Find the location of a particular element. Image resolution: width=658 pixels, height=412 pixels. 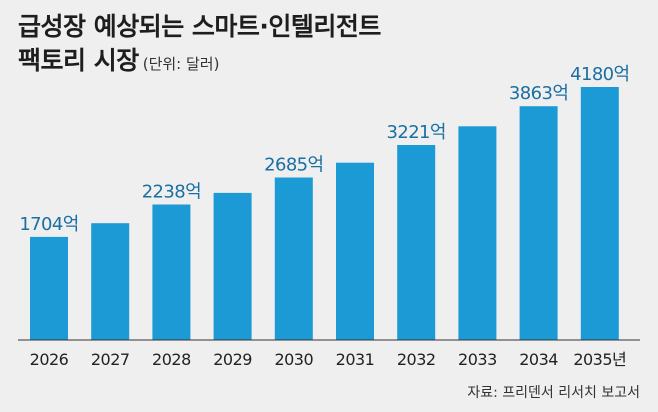

x-tick-2026: 2026 is located at coordinates (49, 359).